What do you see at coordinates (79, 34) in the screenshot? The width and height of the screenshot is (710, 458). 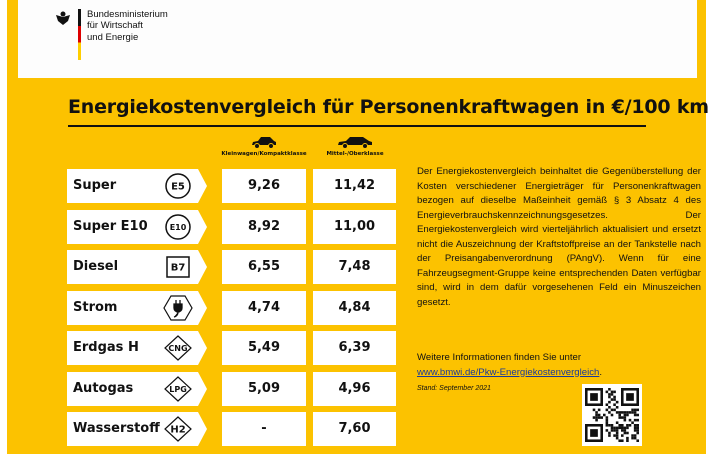 I see `german-flag-bar` at bounding box center [79, 34].